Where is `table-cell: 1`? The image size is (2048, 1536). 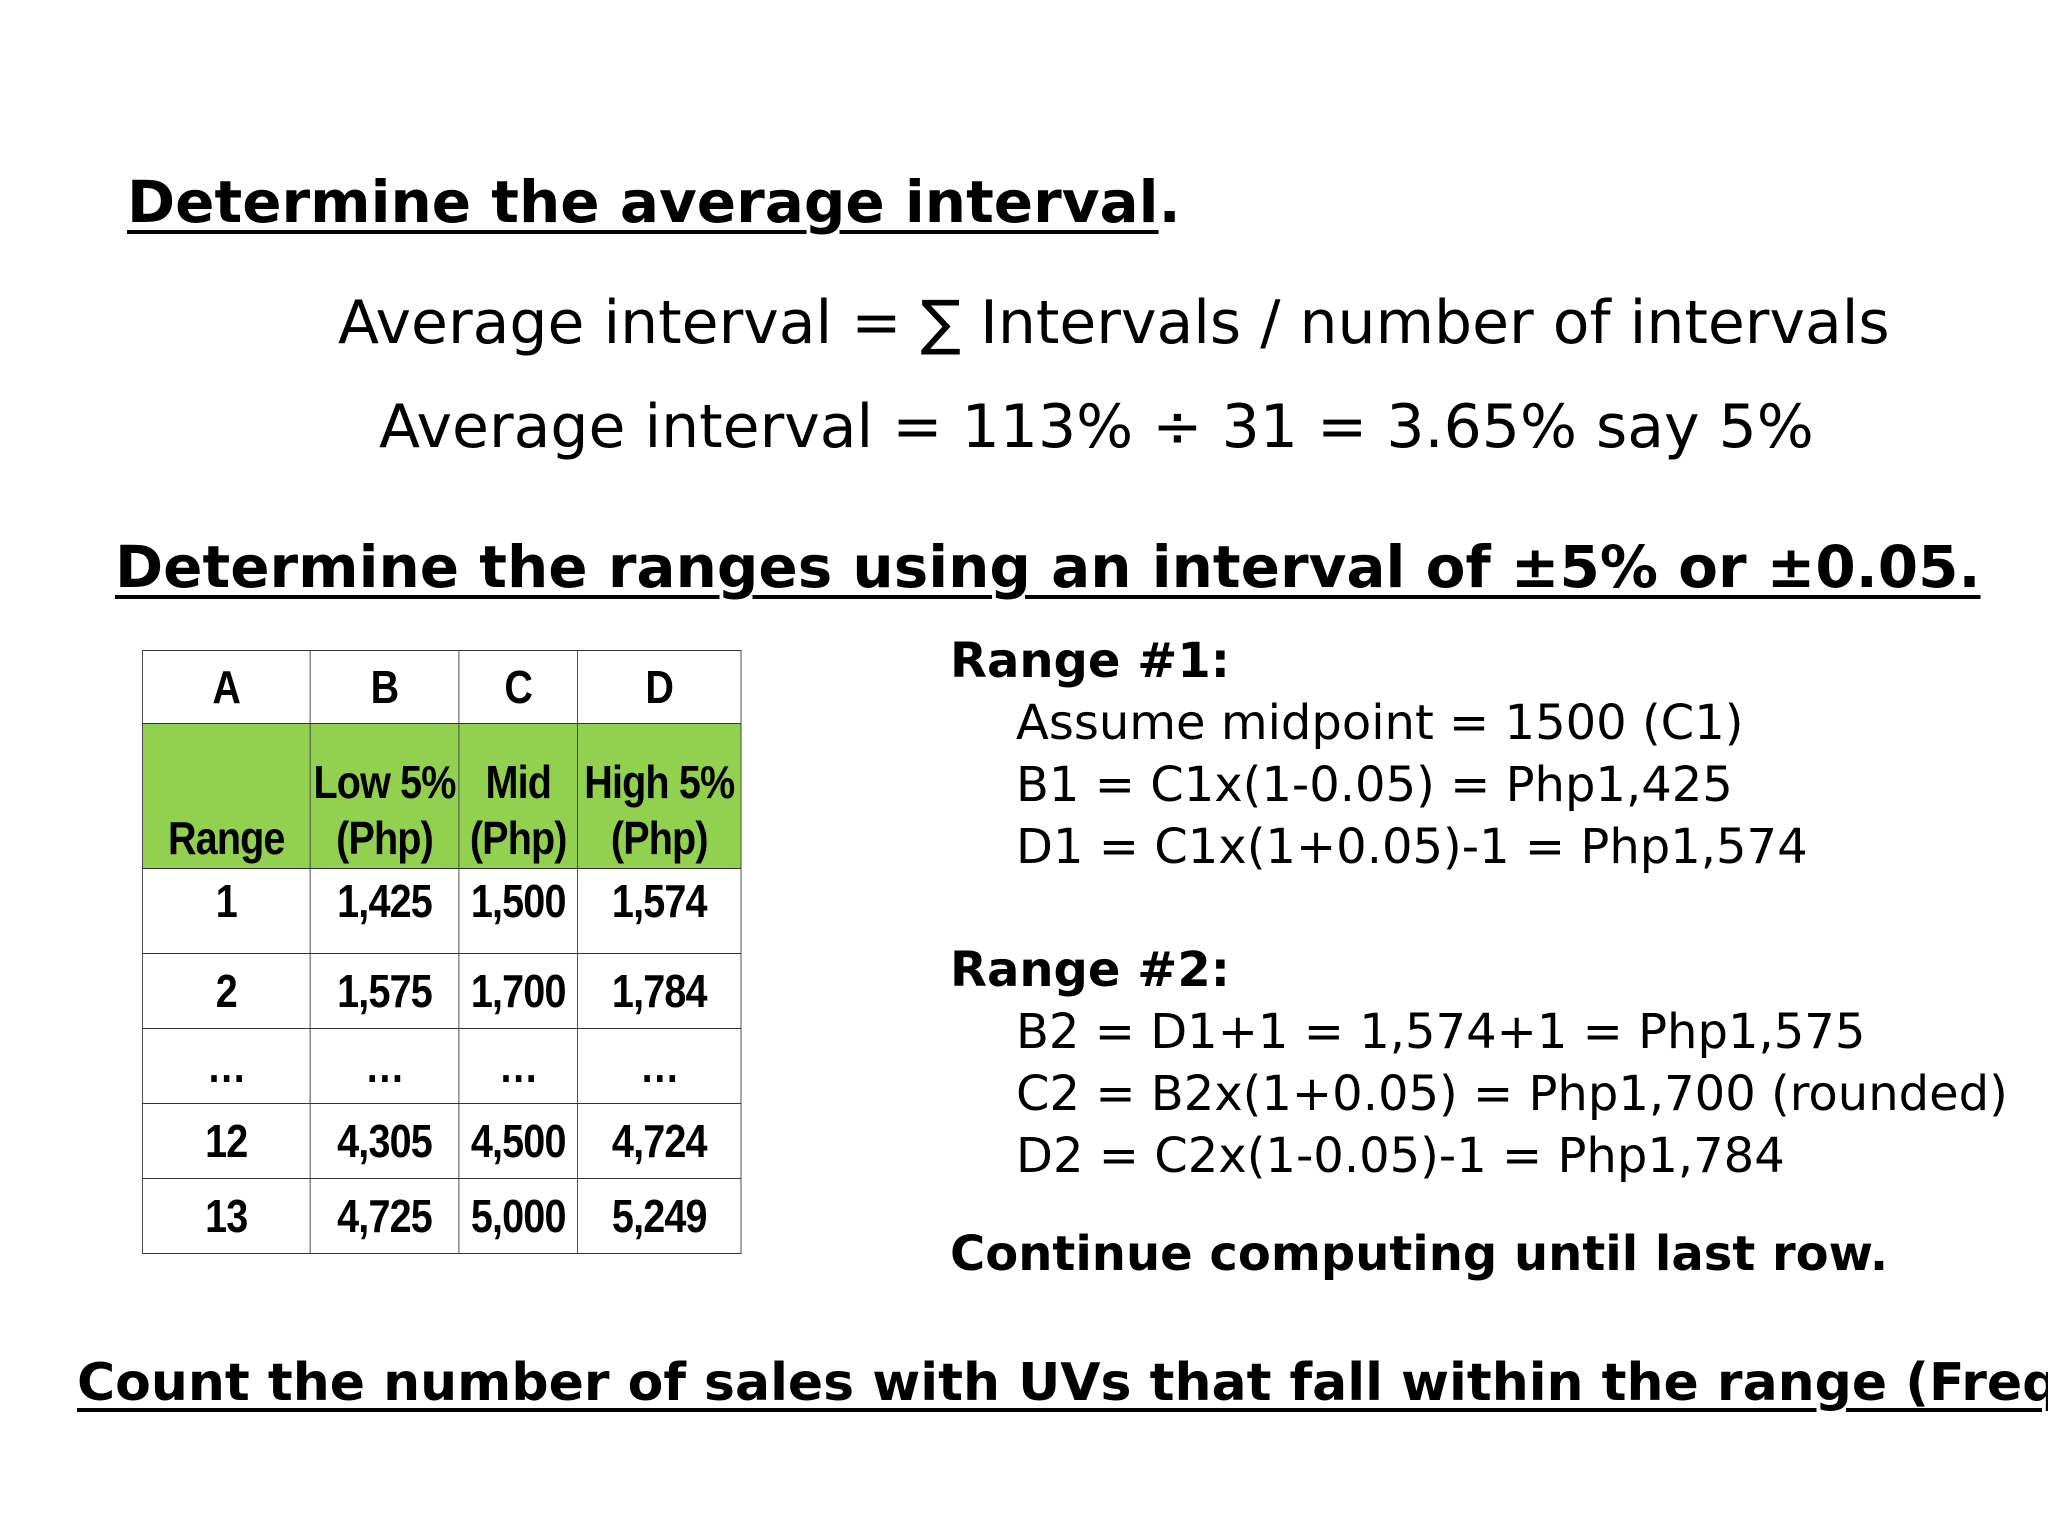
table-cell: 1 is located at coordinates (226, 911).